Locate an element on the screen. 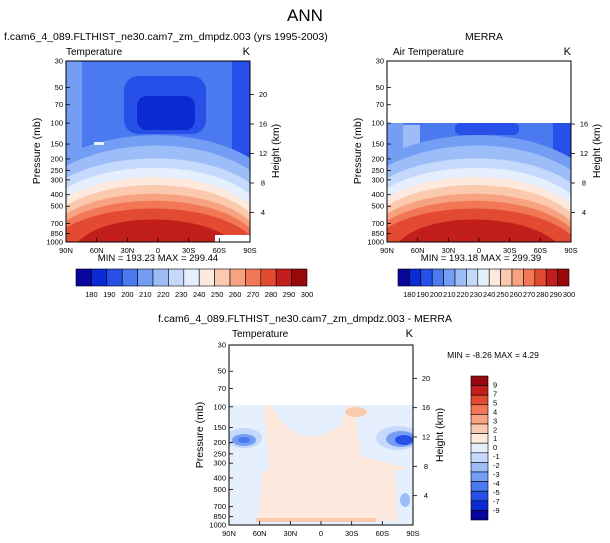  panel-difference-ylabel: Pressure (mb) is located at coordinates (200, 435).